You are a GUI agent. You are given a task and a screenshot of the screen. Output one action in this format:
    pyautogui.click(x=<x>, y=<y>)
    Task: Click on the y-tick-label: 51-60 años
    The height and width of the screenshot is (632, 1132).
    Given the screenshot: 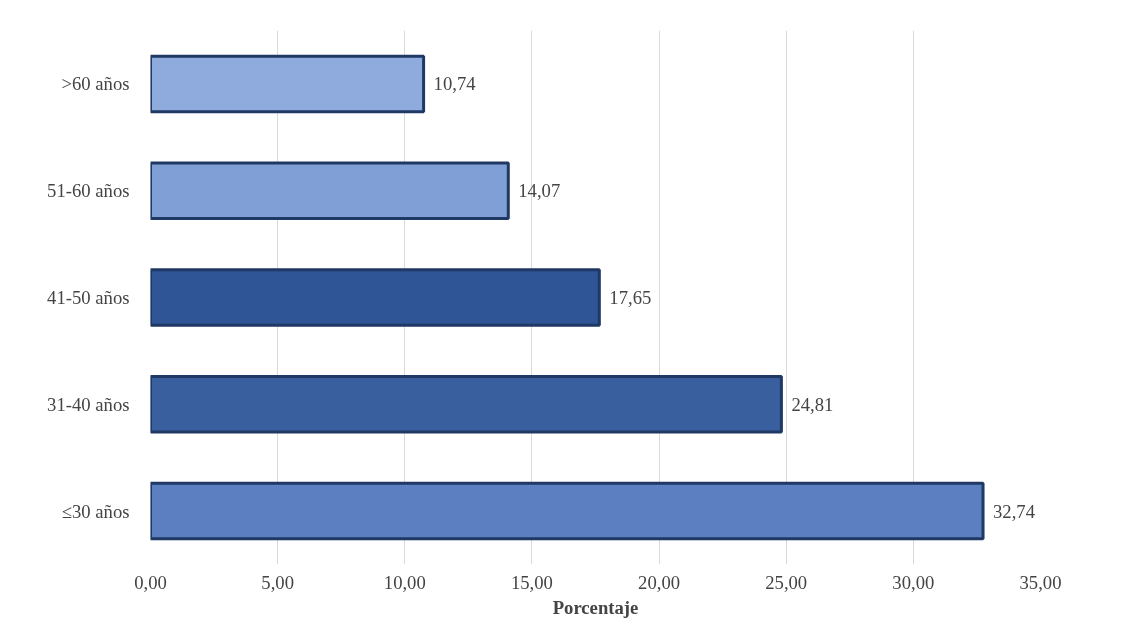 What is the action you would take?
    pyautogui.click(x=88, y=191)
    